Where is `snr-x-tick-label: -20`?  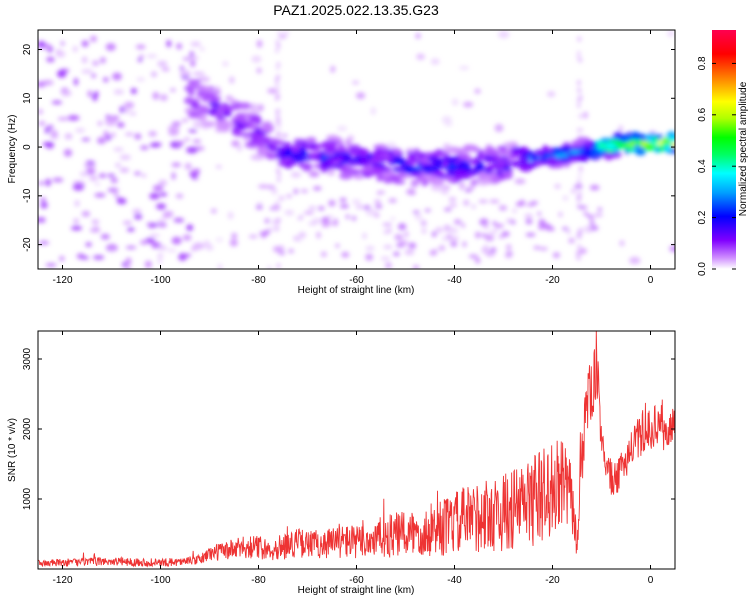
snr-x-tick-label: -20 is located at coordinates (552, 580).